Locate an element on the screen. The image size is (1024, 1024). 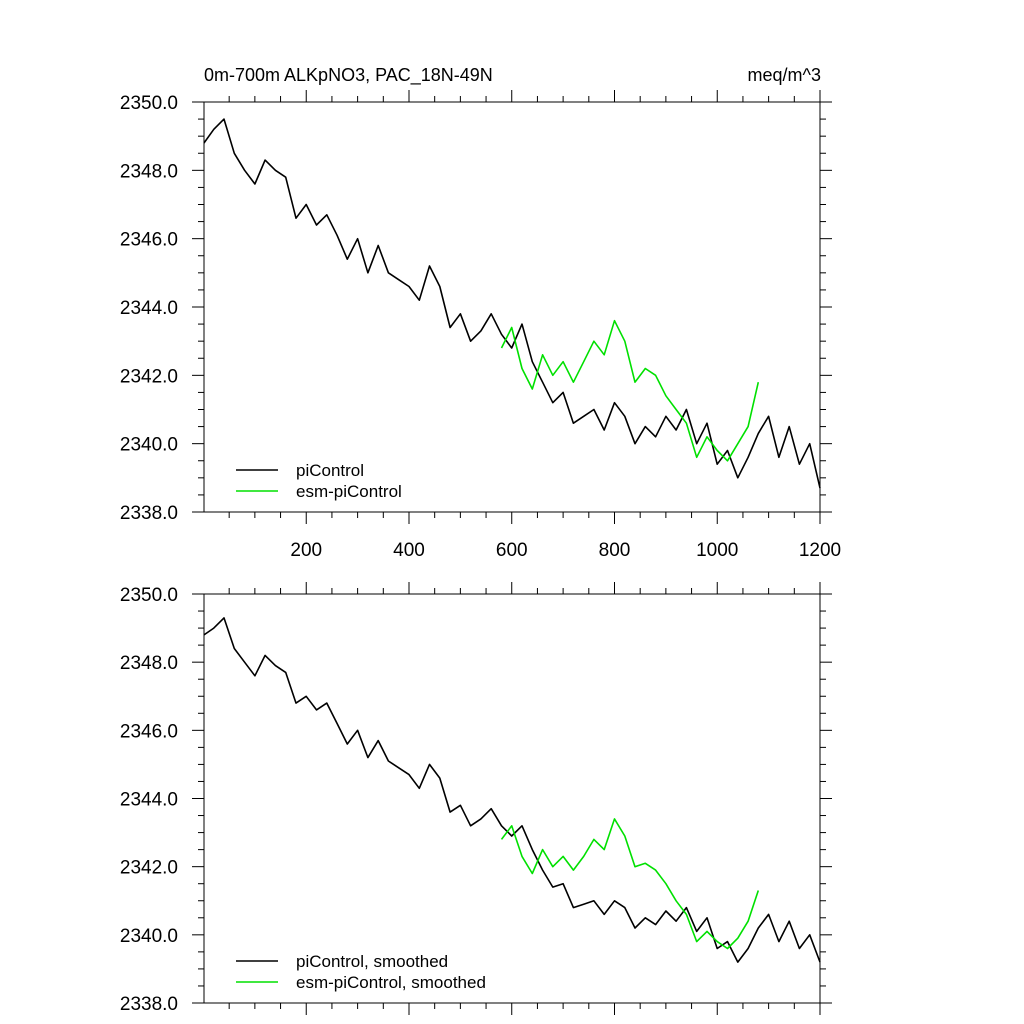
x-tick-label: 1200 is located at coordinates (820, 550).